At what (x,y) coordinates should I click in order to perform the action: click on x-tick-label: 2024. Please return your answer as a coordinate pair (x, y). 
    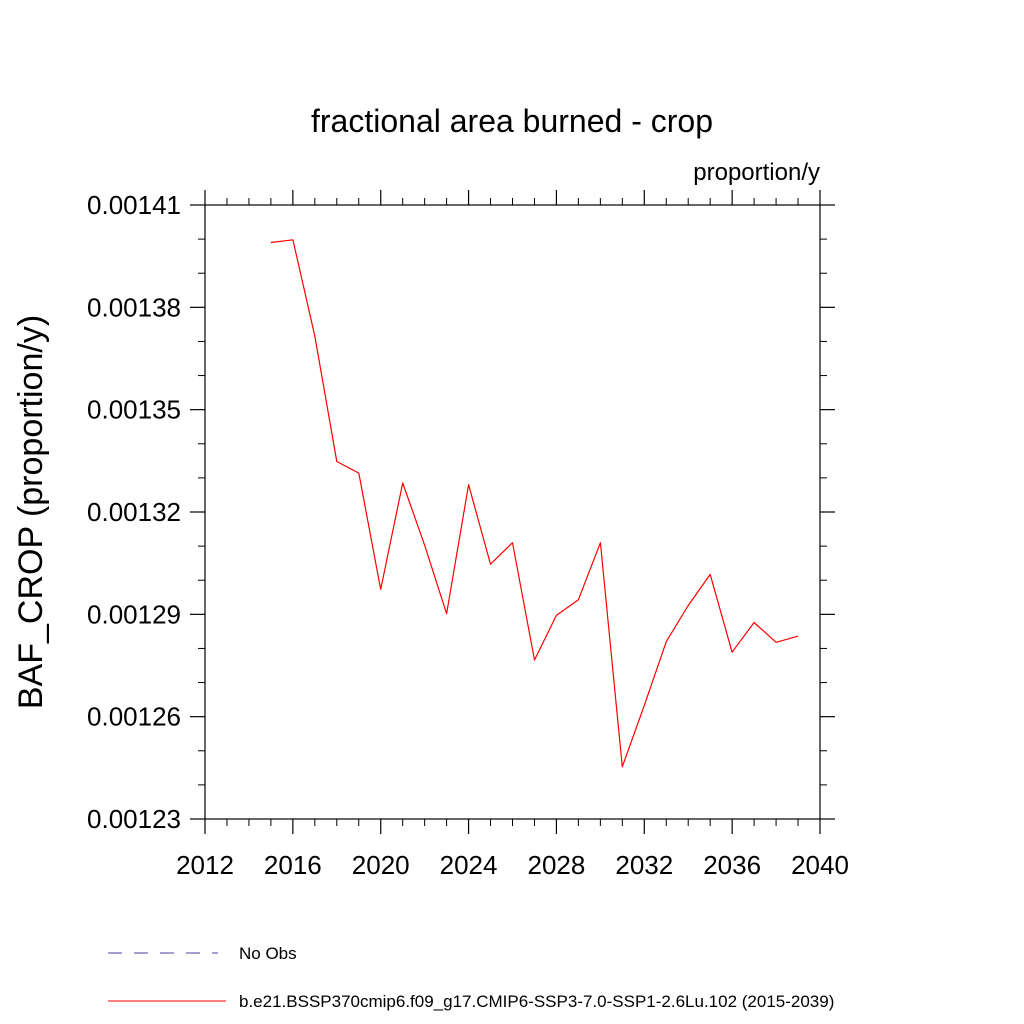
    Looking at the image, I should click on (469, 865).